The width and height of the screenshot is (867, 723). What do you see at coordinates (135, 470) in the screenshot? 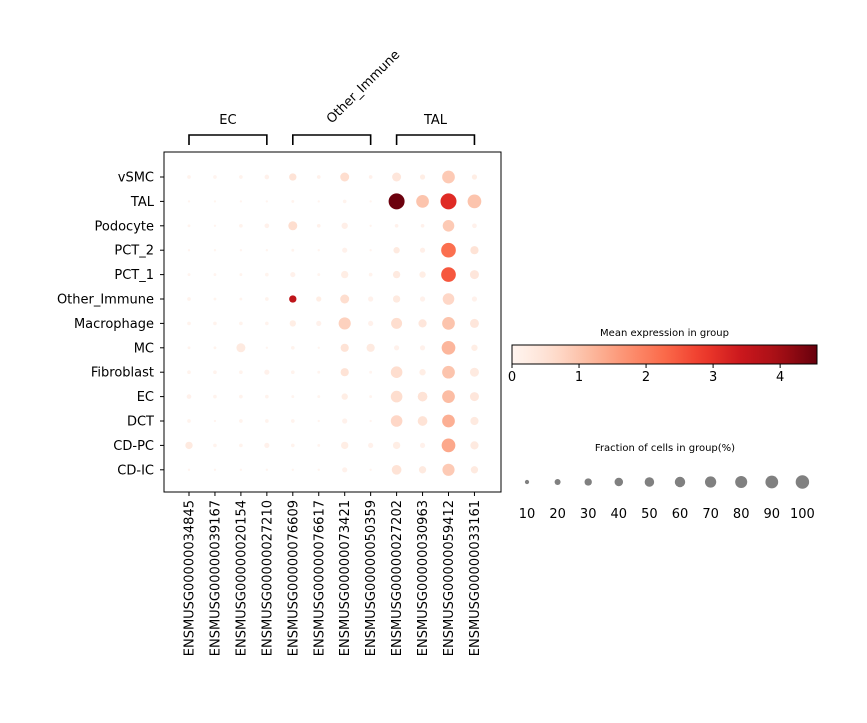
I see `y-tick-label: CD-IC` at bounding box center [135, 470].